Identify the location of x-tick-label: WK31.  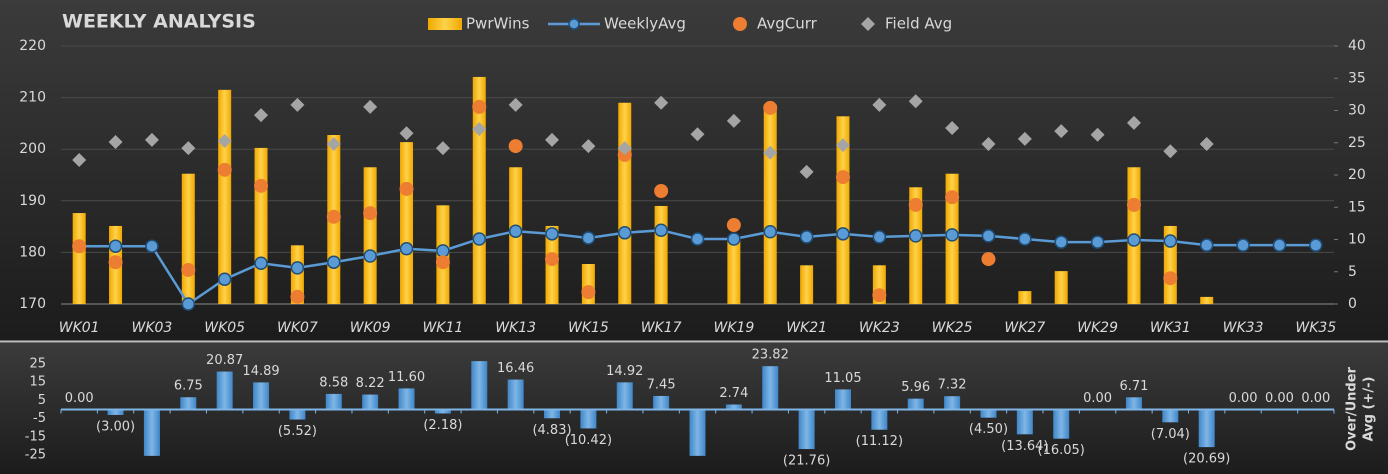
(1170, 328).